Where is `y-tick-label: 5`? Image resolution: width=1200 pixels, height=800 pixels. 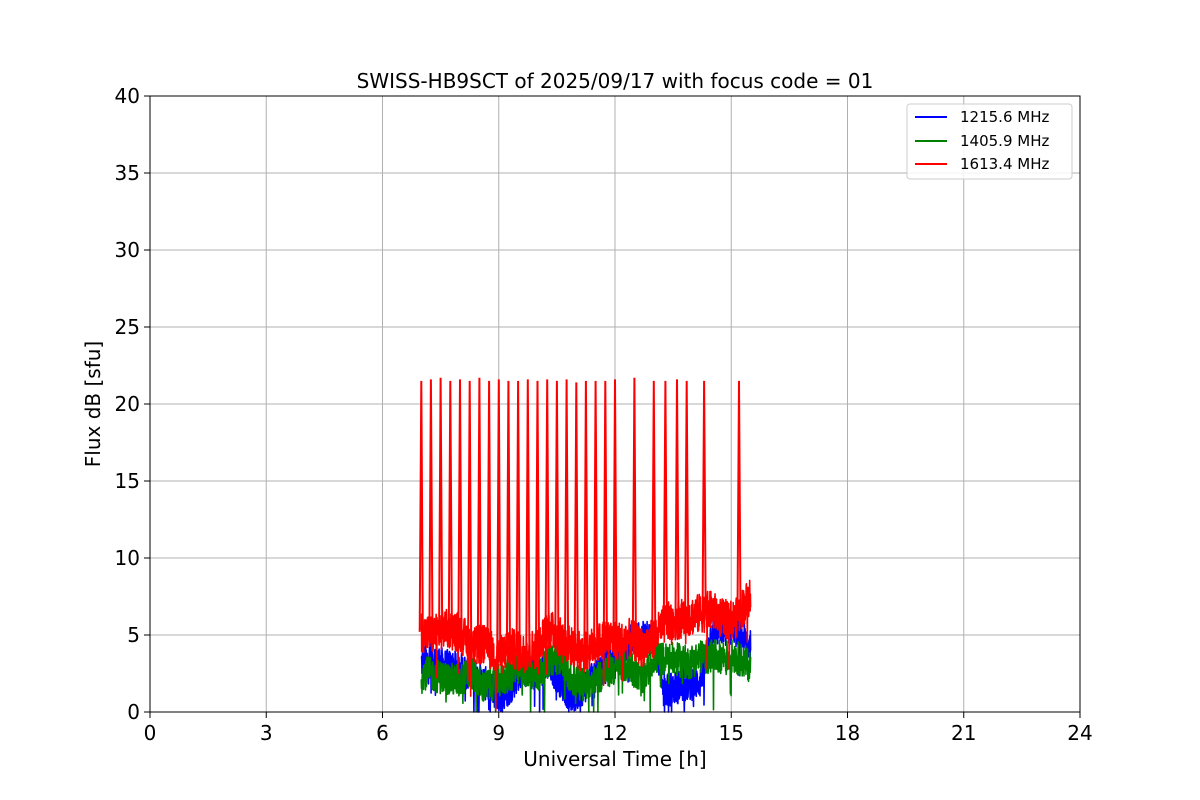 y-tick-label: 5 is located at coordinates (133, 635).